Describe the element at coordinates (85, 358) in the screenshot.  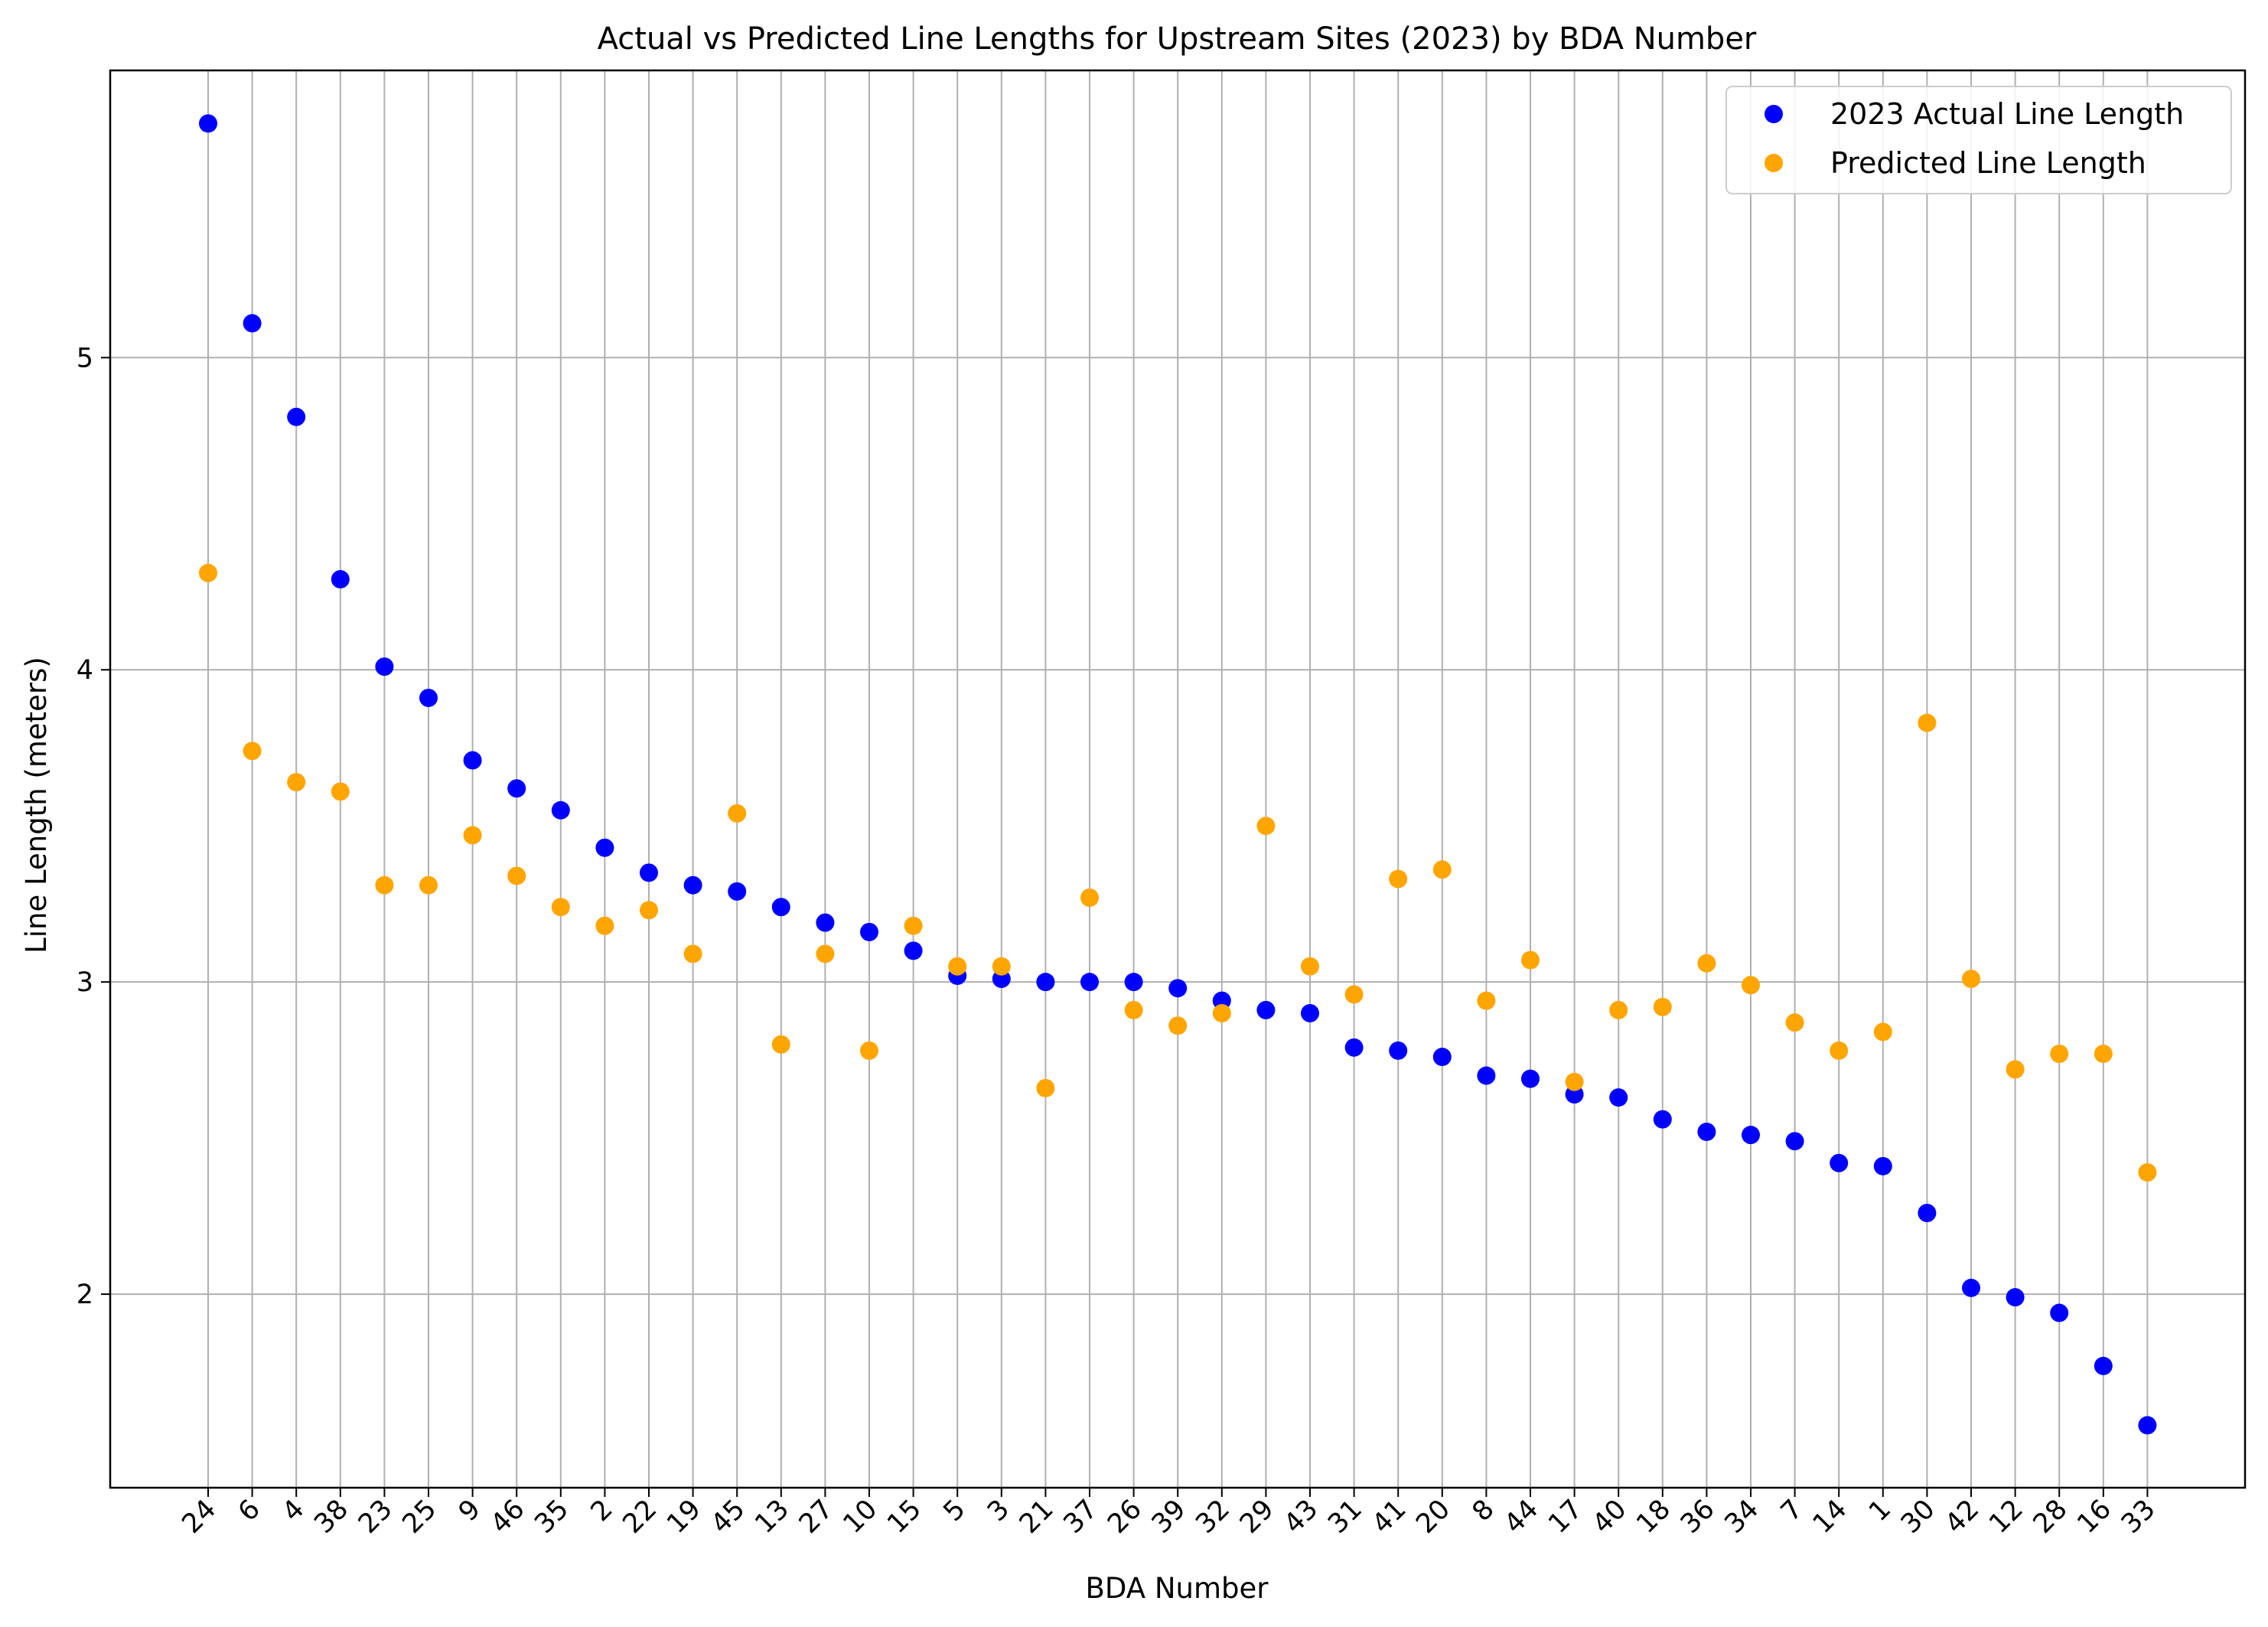
I see `y-tick-label: 5` at that location.